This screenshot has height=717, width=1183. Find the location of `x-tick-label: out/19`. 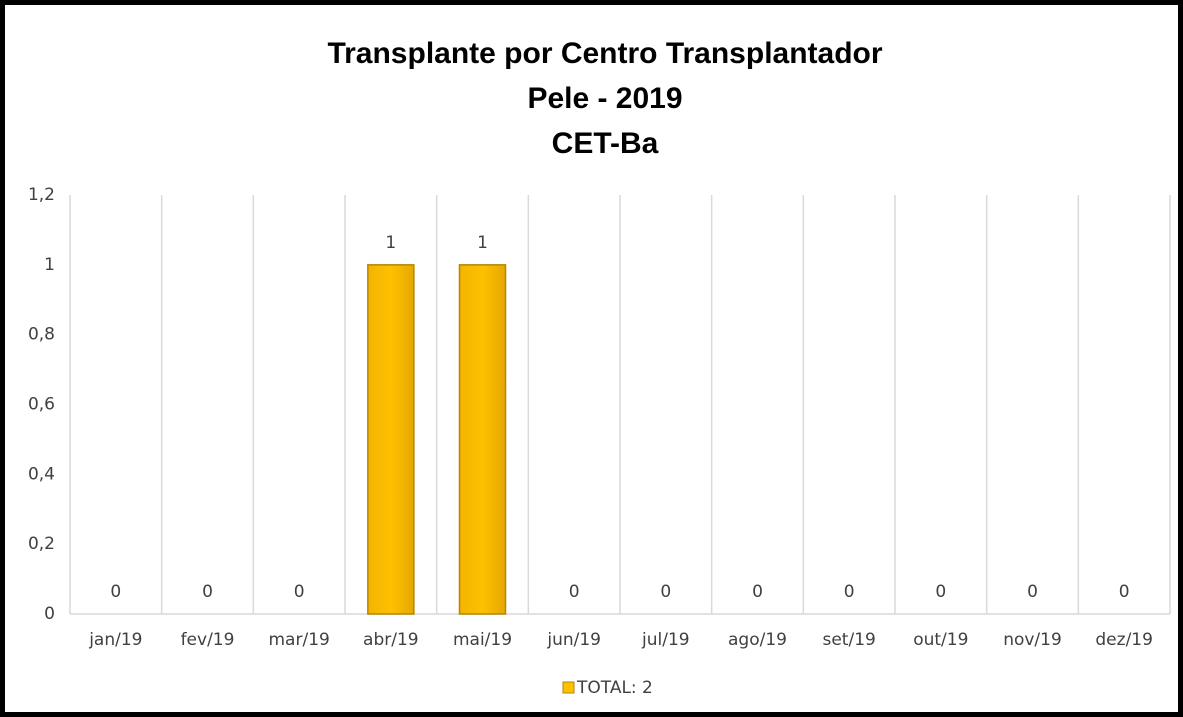

x-tick-label: out/19 is located at coordinates (940, 640).